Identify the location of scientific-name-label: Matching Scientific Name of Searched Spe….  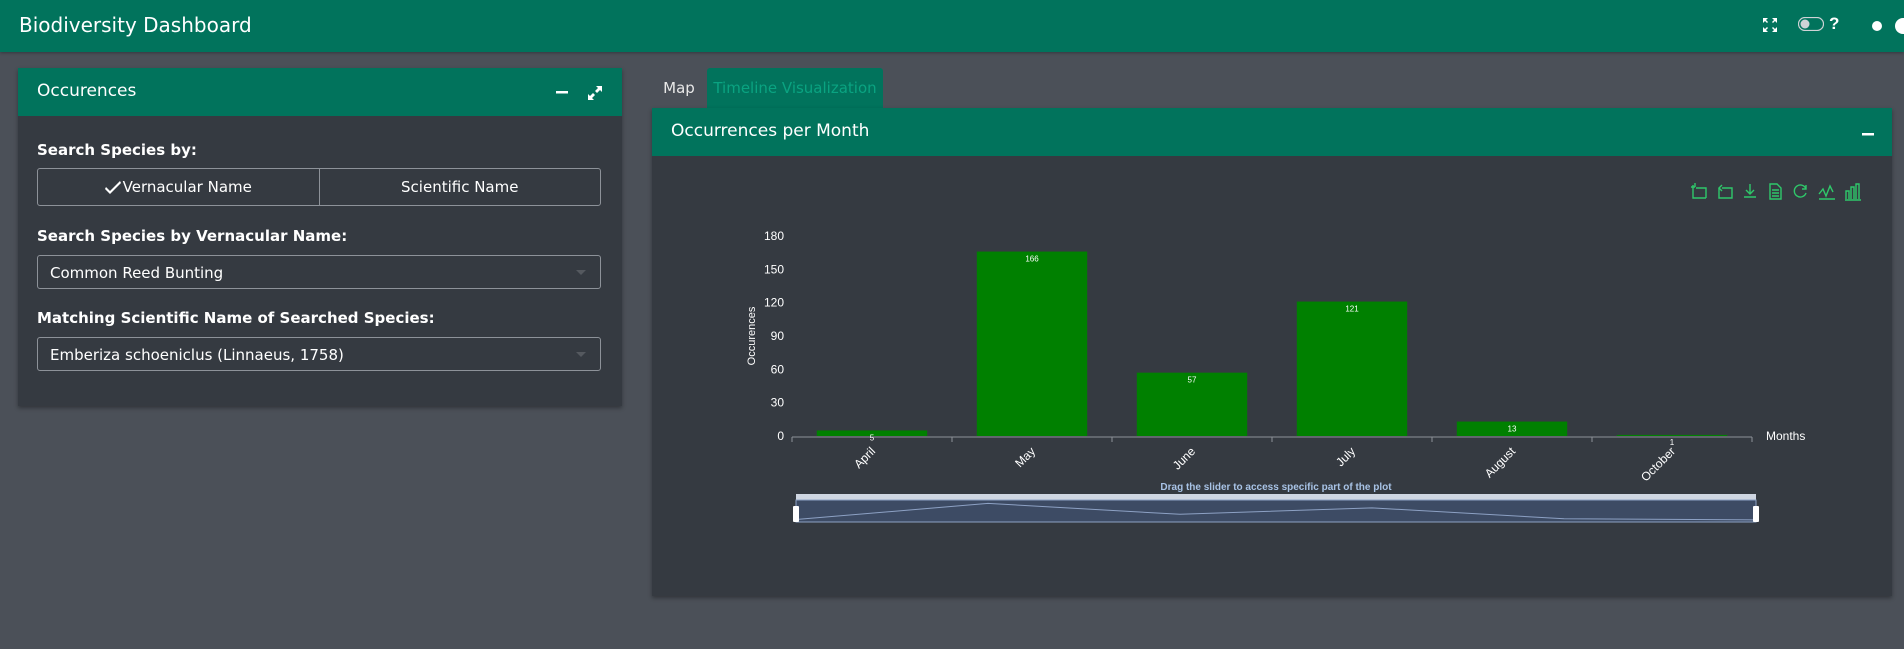
(236, 318).